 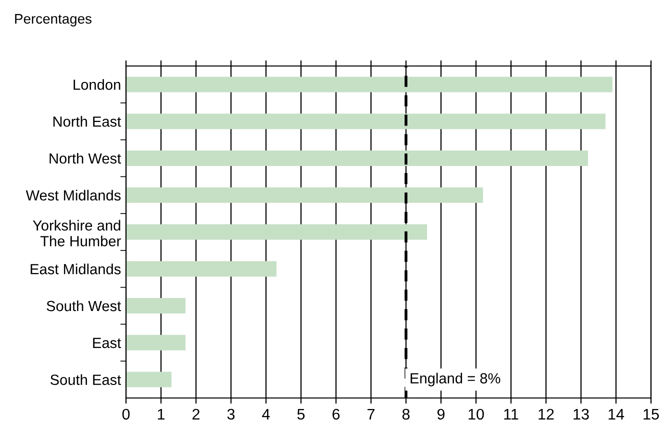 I want to click on y-tick-label: North West, so click(x=86, y=158).